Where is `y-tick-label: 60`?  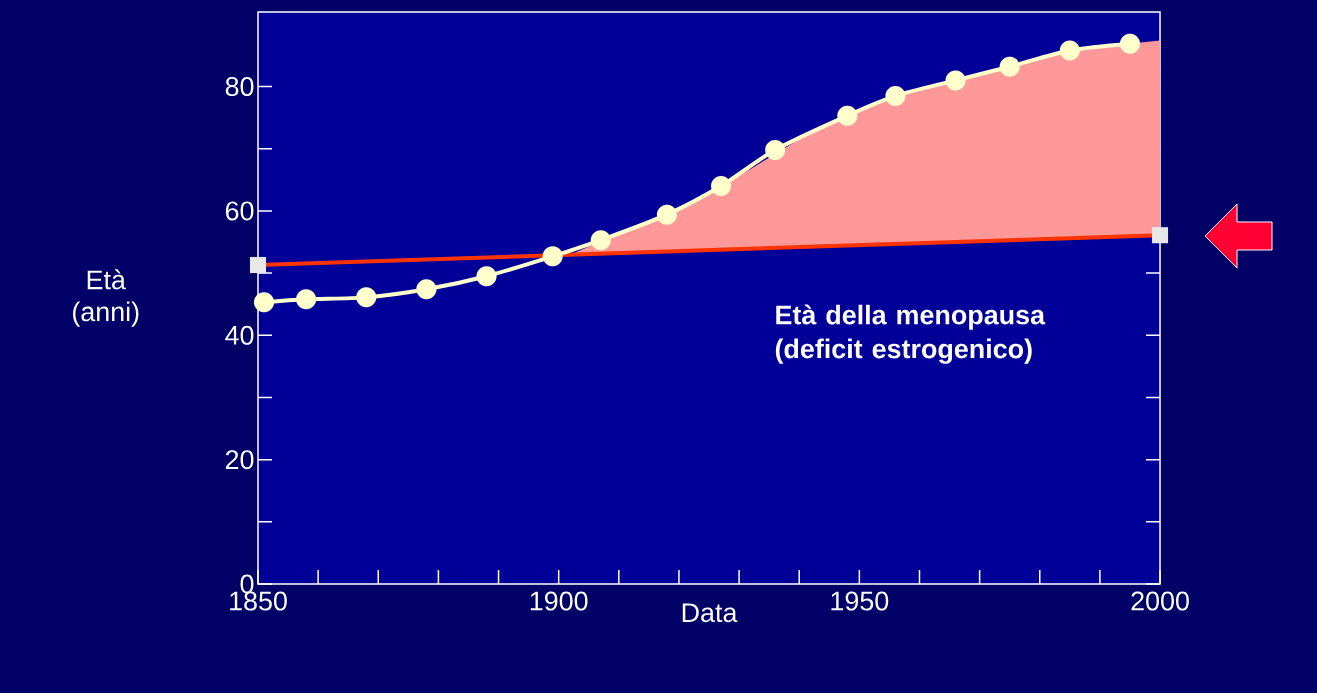 y-tick-label: 60 is located at coordinates (239, 211).